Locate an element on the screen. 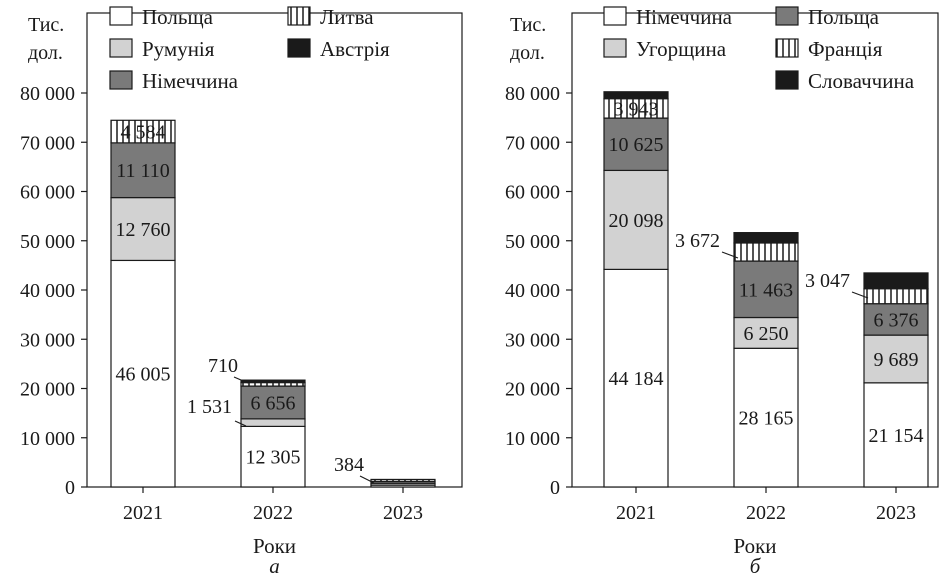  legend-entry: Угорщина is located at coordinates (681, 49).